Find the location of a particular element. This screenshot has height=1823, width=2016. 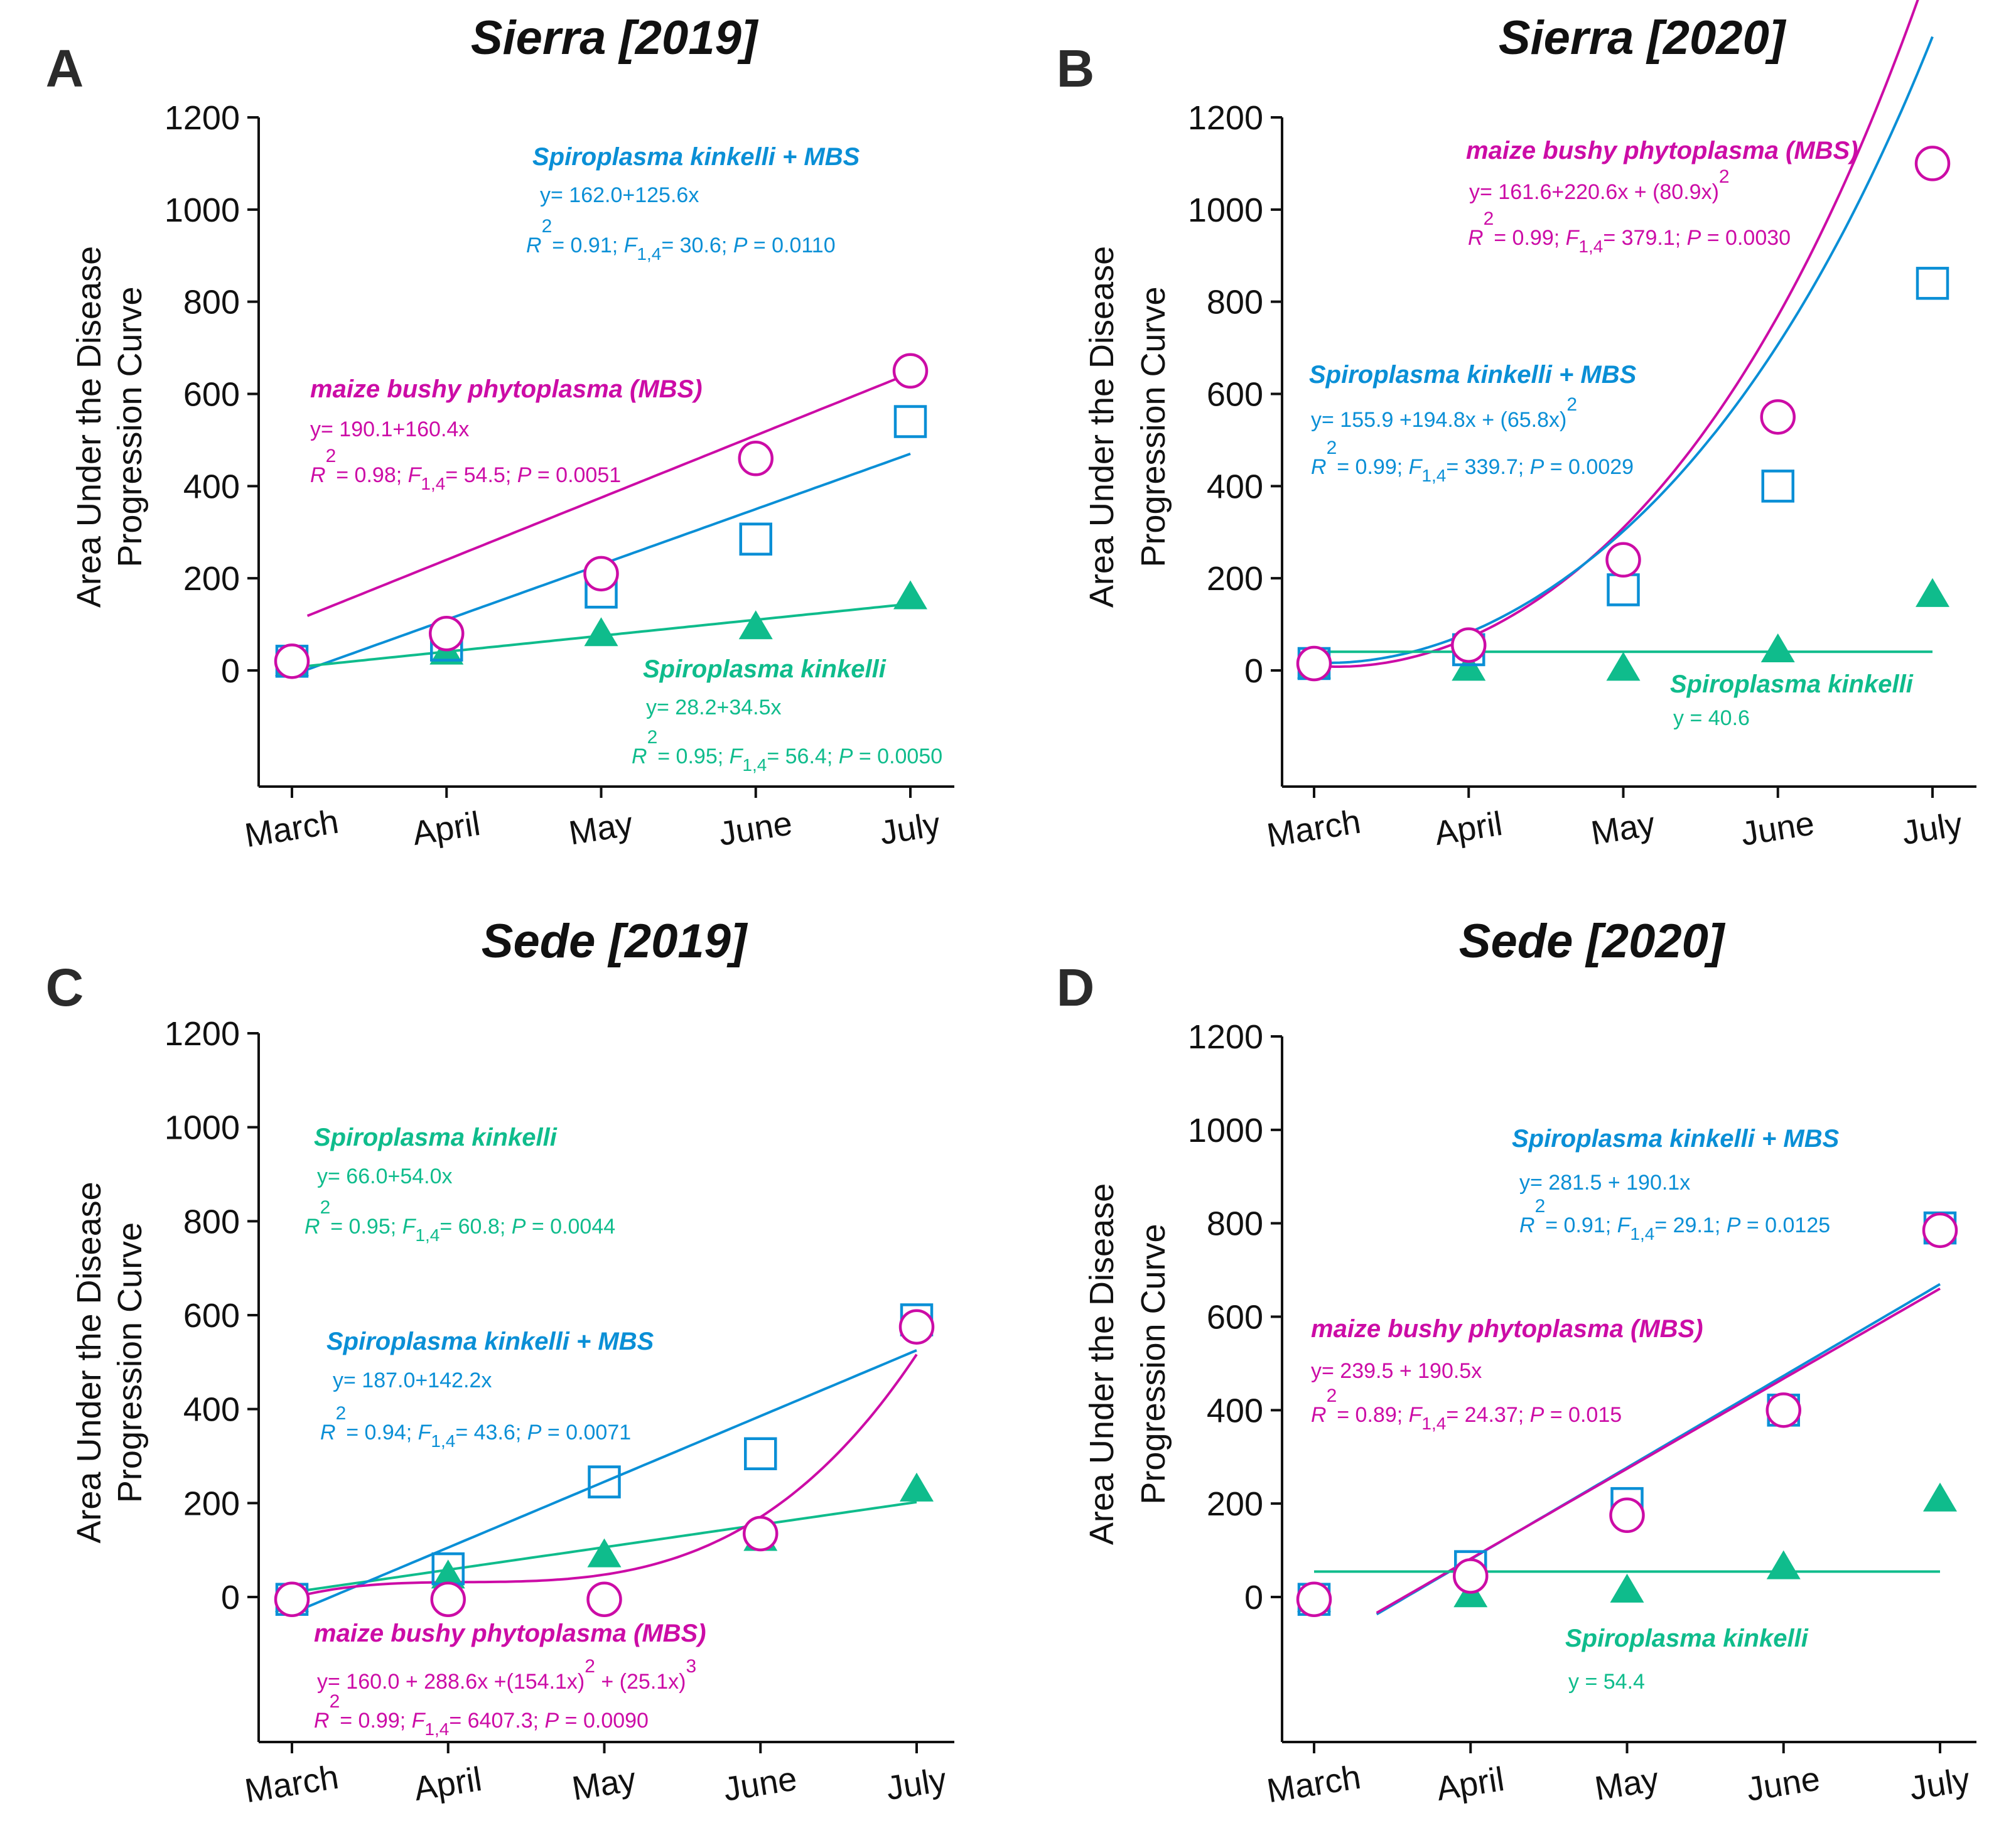

fit-statistics: R2= 0.94; F1,4= 43.6; P = 0.0071 is located at coordinates (475, 1427).